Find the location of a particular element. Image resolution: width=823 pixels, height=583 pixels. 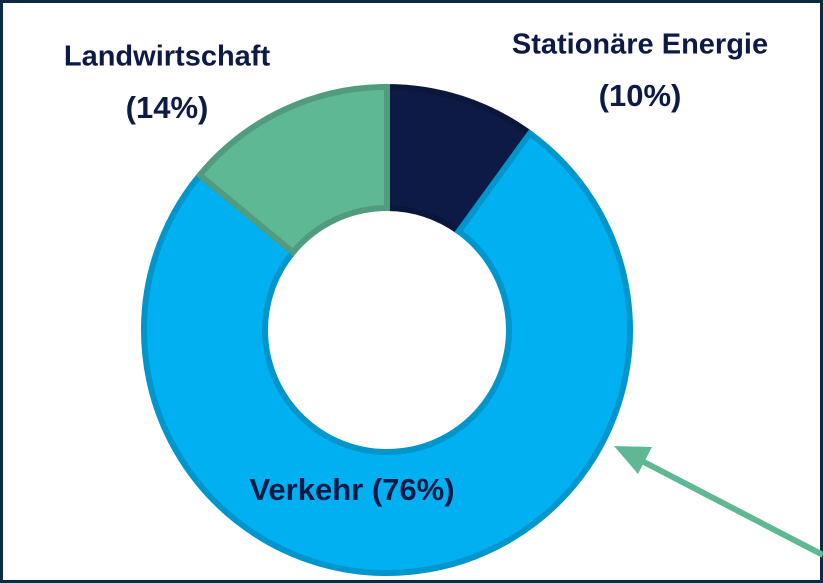

category-label: Stationäre Energie is located at coordinates (640, 45).